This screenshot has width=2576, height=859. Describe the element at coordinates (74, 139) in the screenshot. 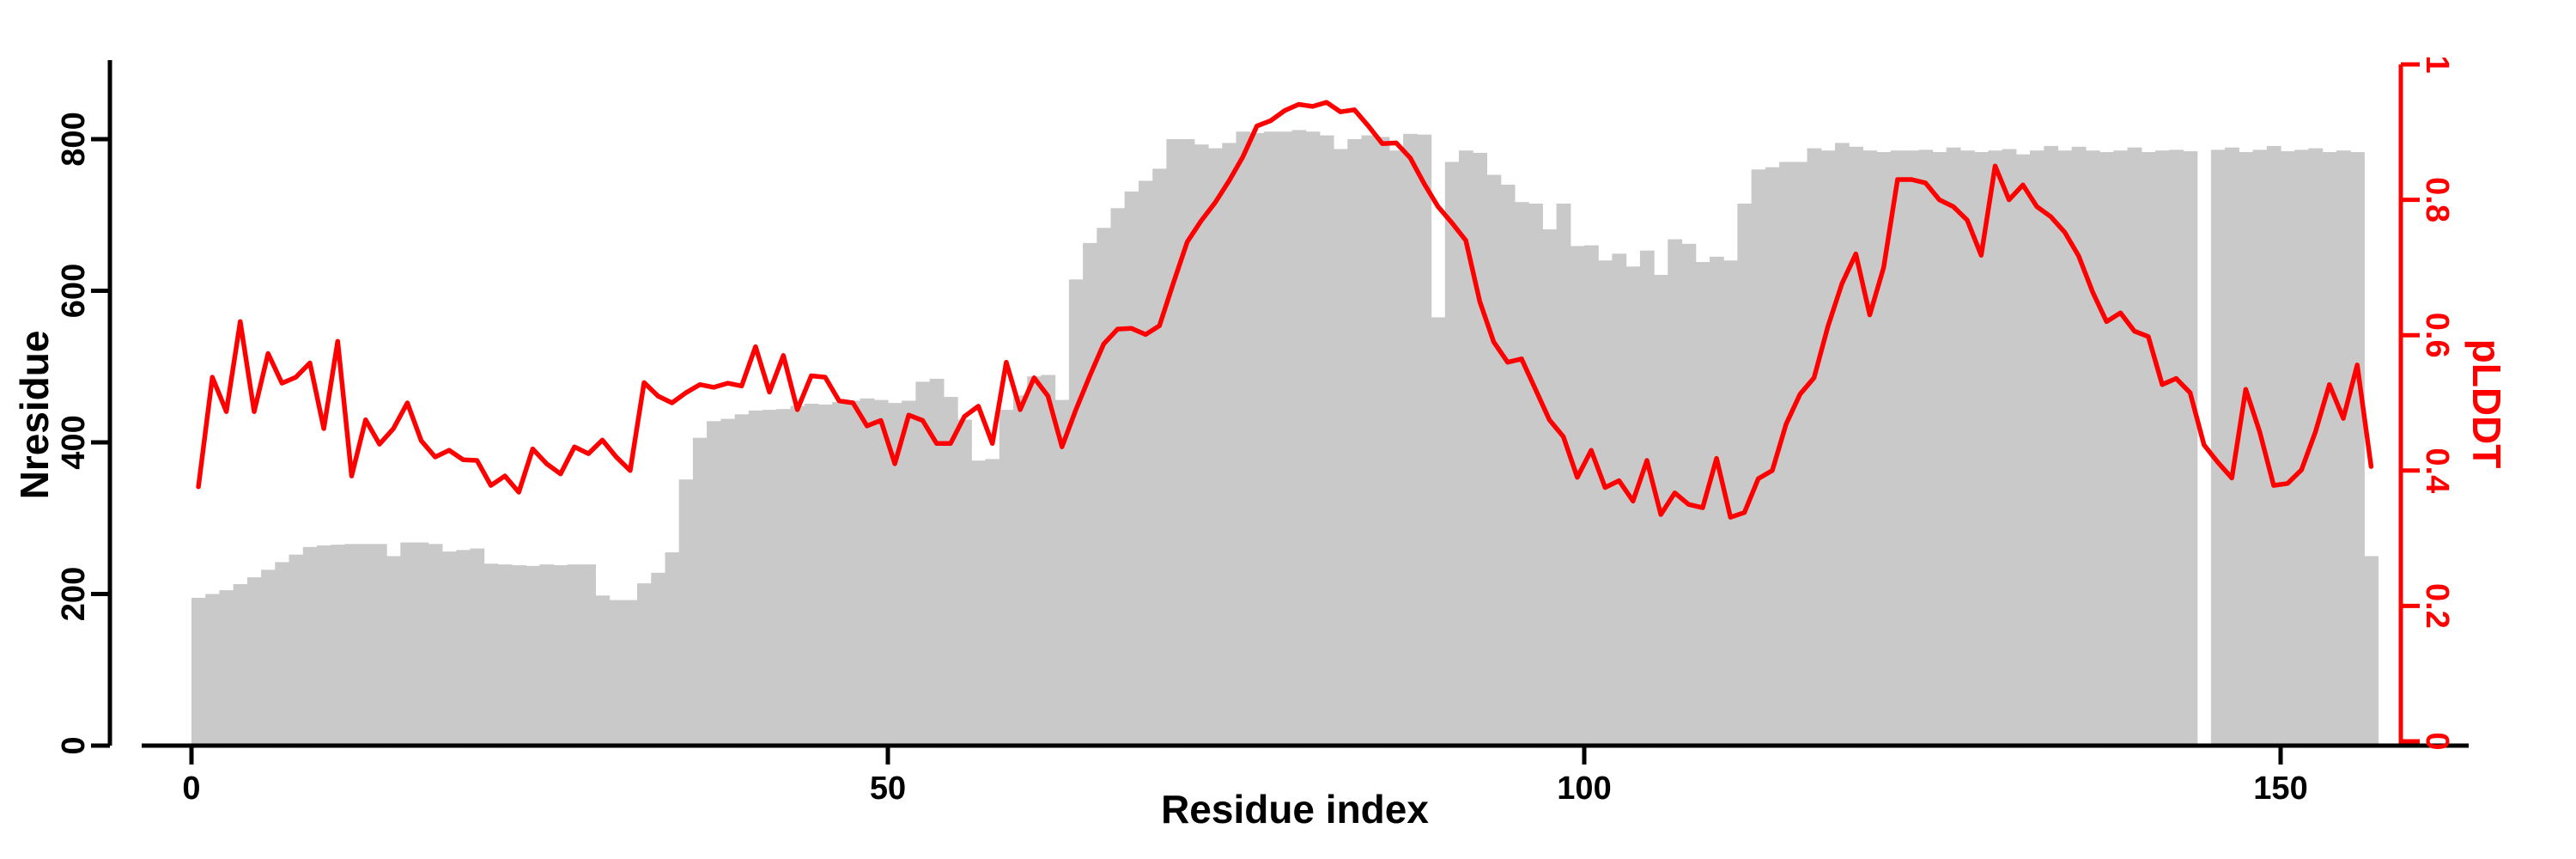

I see `left-axis-tick-label: 800` at that location.